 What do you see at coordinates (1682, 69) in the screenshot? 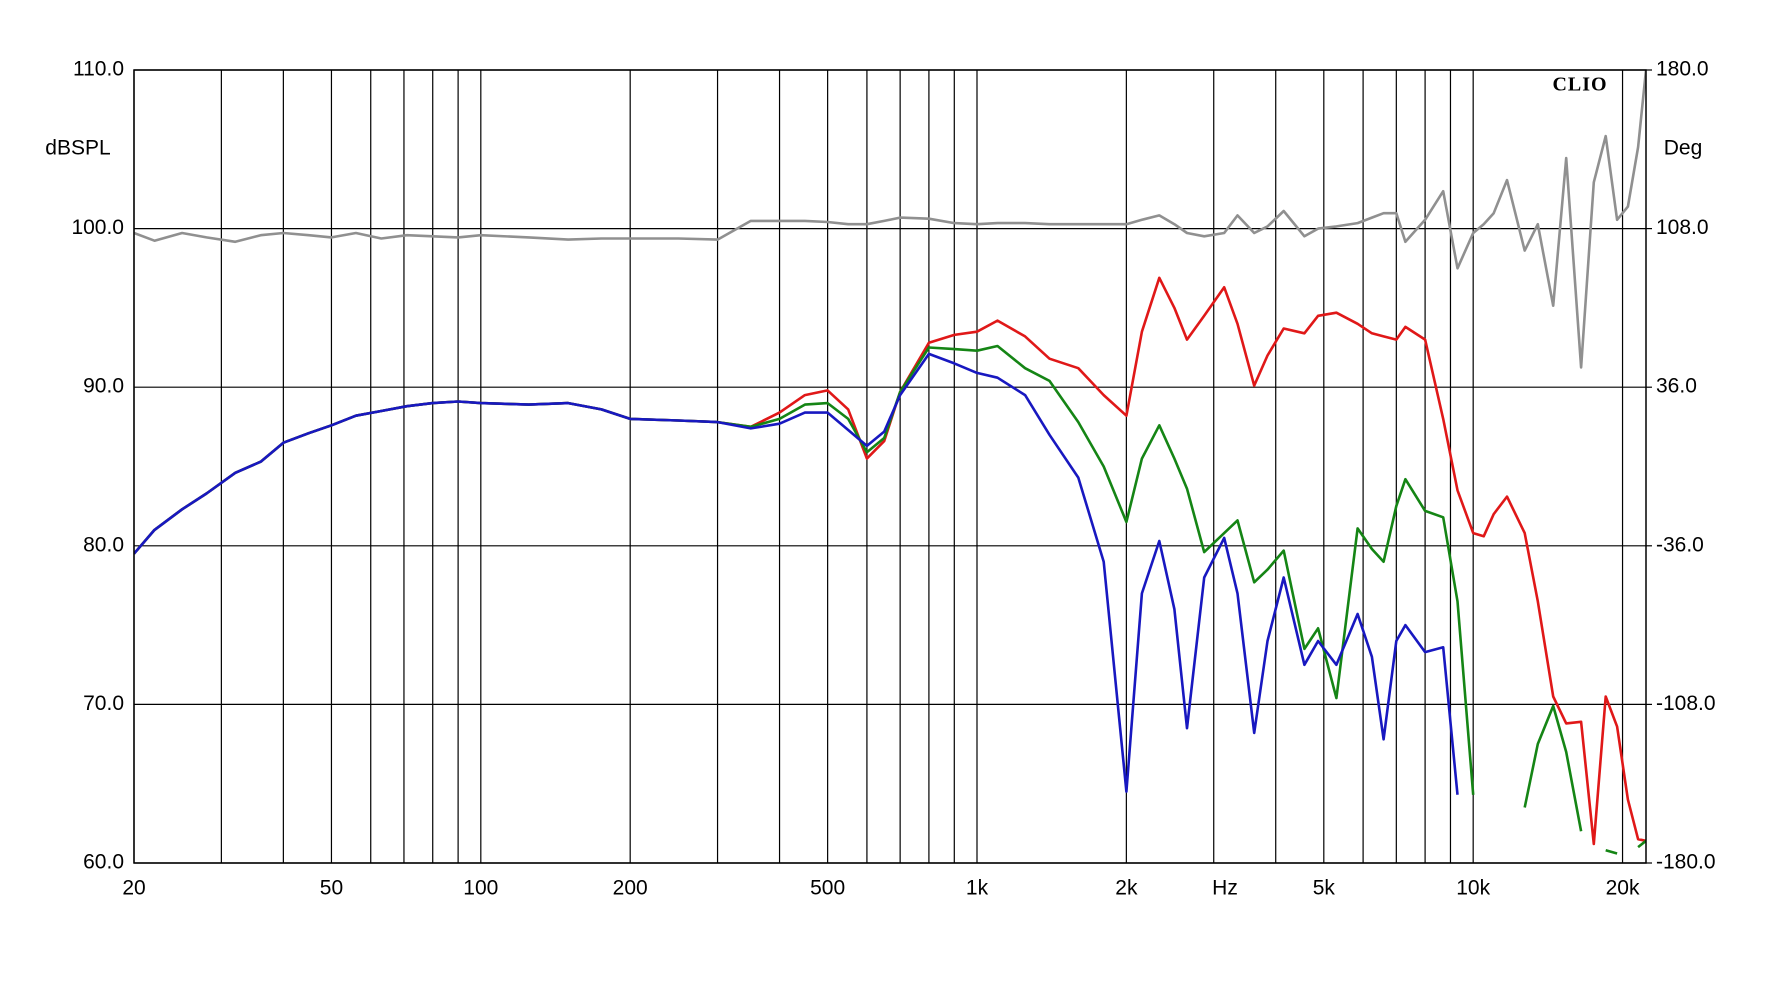
I see `y2-tick-label: 180.0` at bounding box center [1682, 69].